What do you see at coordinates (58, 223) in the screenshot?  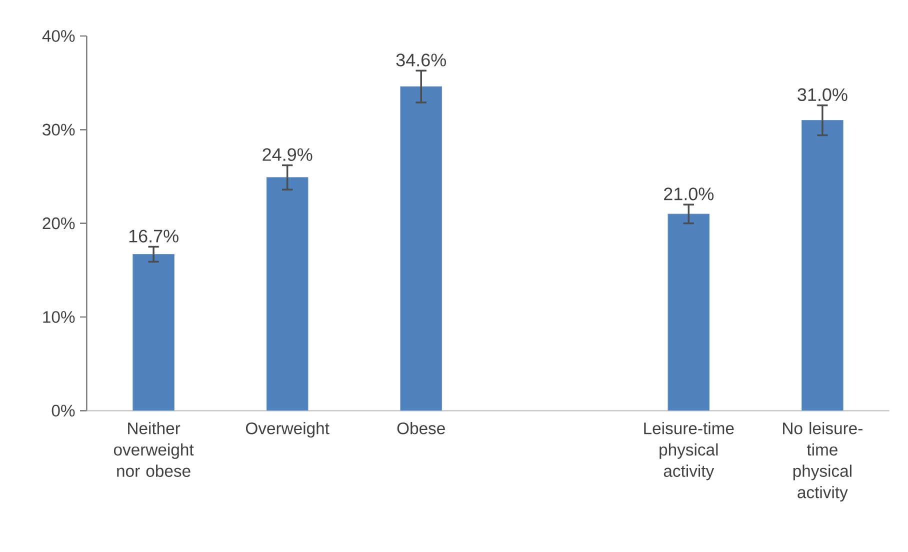 I see `y-tick-label: 20%` at bounding box center [58, 223].